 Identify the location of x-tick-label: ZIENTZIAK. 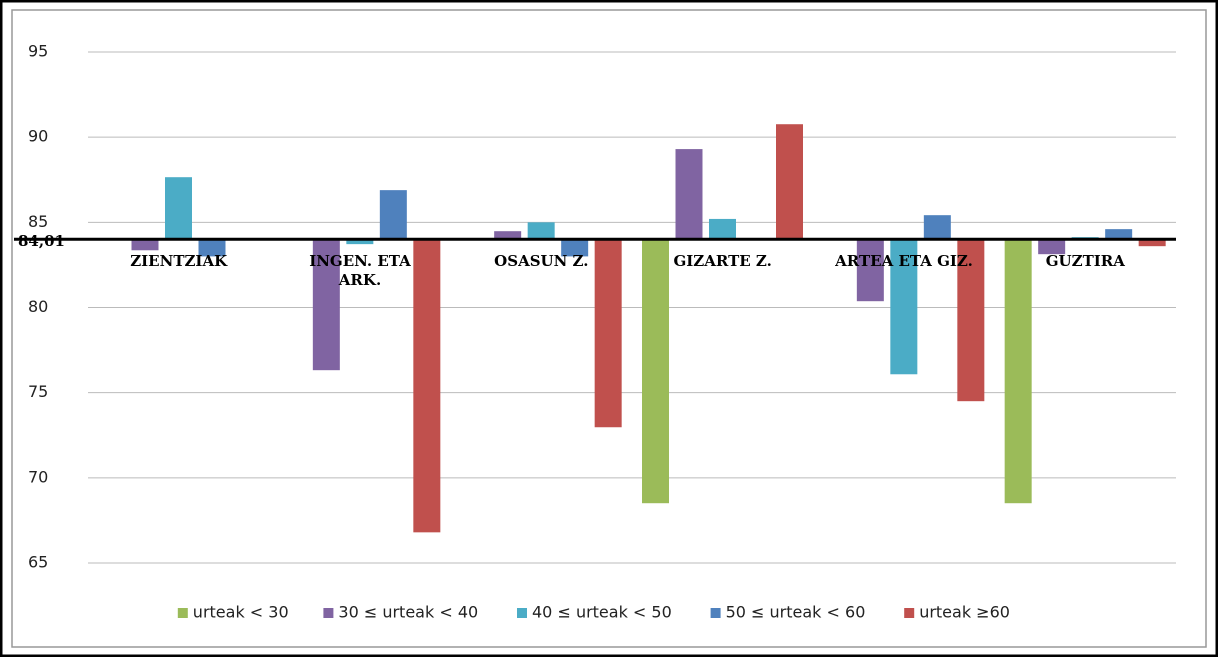
(179, 261).